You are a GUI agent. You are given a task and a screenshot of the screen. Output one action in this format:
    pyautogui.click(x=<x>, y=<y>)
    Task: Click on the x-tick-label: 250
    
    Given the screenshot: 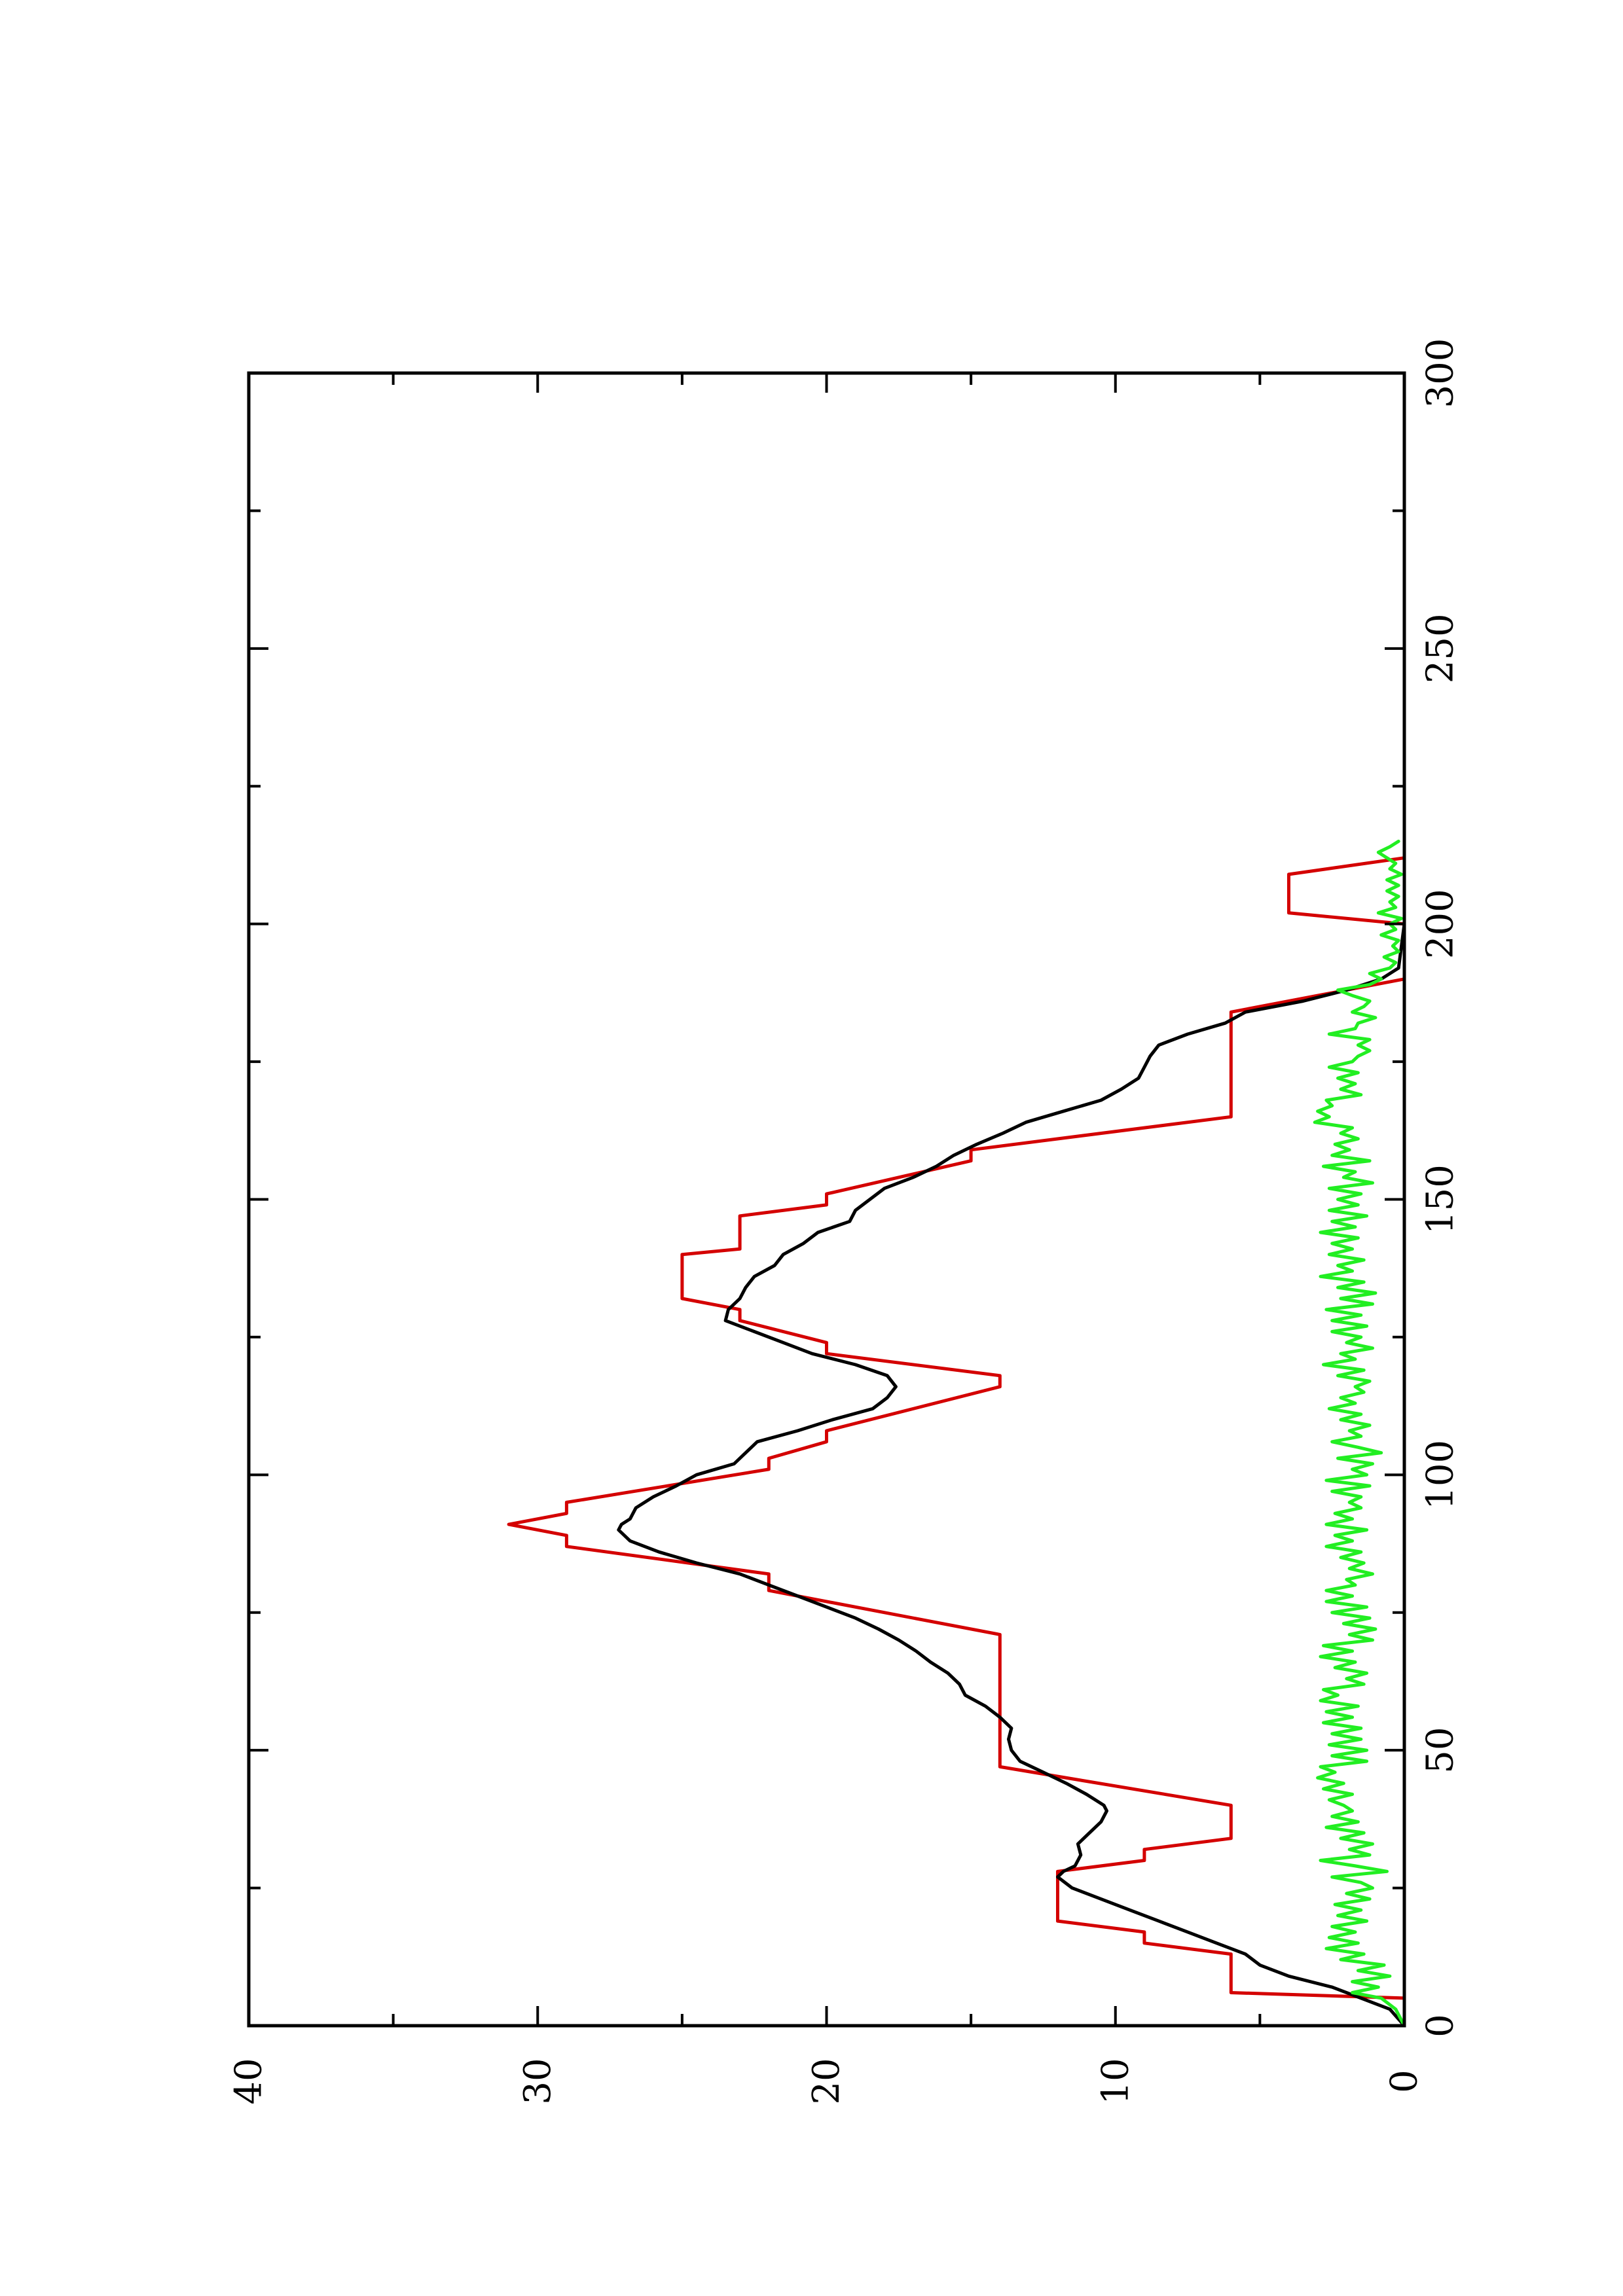 What is the action you would take?
    pyautogui.click(x=1440, y=648)
    